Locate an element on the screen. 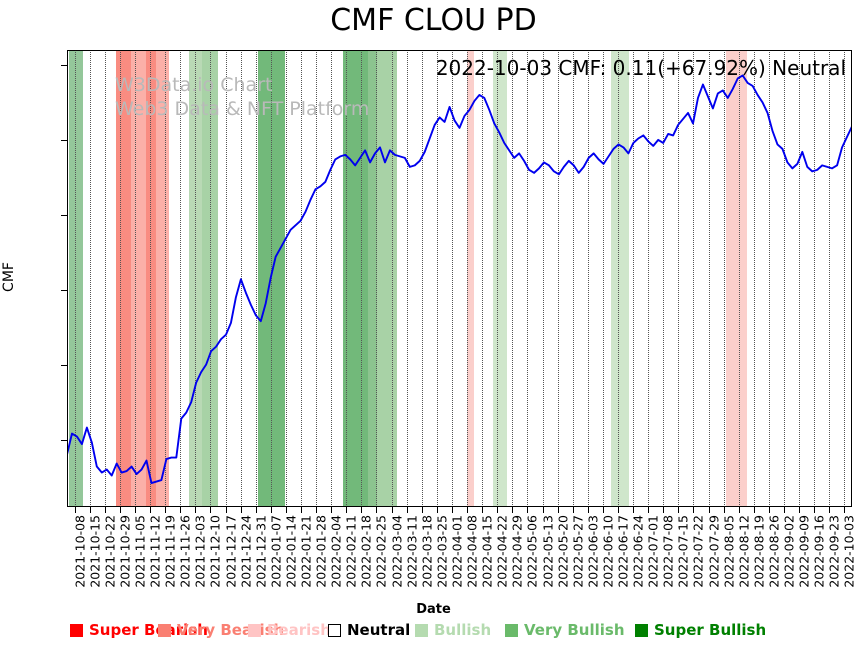 The image size is (867, 646). legend-item: Bullish is located at coordinates (453, 630).